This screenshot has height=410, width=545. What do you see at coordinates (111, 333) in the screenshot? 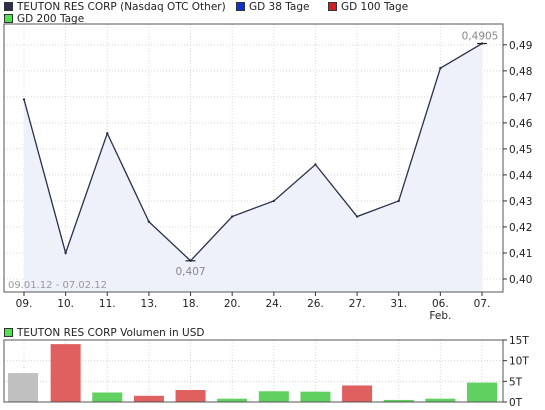
I see `legend-volume-label: TEUTON RES CORP Volumen in USD` at bounding box center [111, 333].